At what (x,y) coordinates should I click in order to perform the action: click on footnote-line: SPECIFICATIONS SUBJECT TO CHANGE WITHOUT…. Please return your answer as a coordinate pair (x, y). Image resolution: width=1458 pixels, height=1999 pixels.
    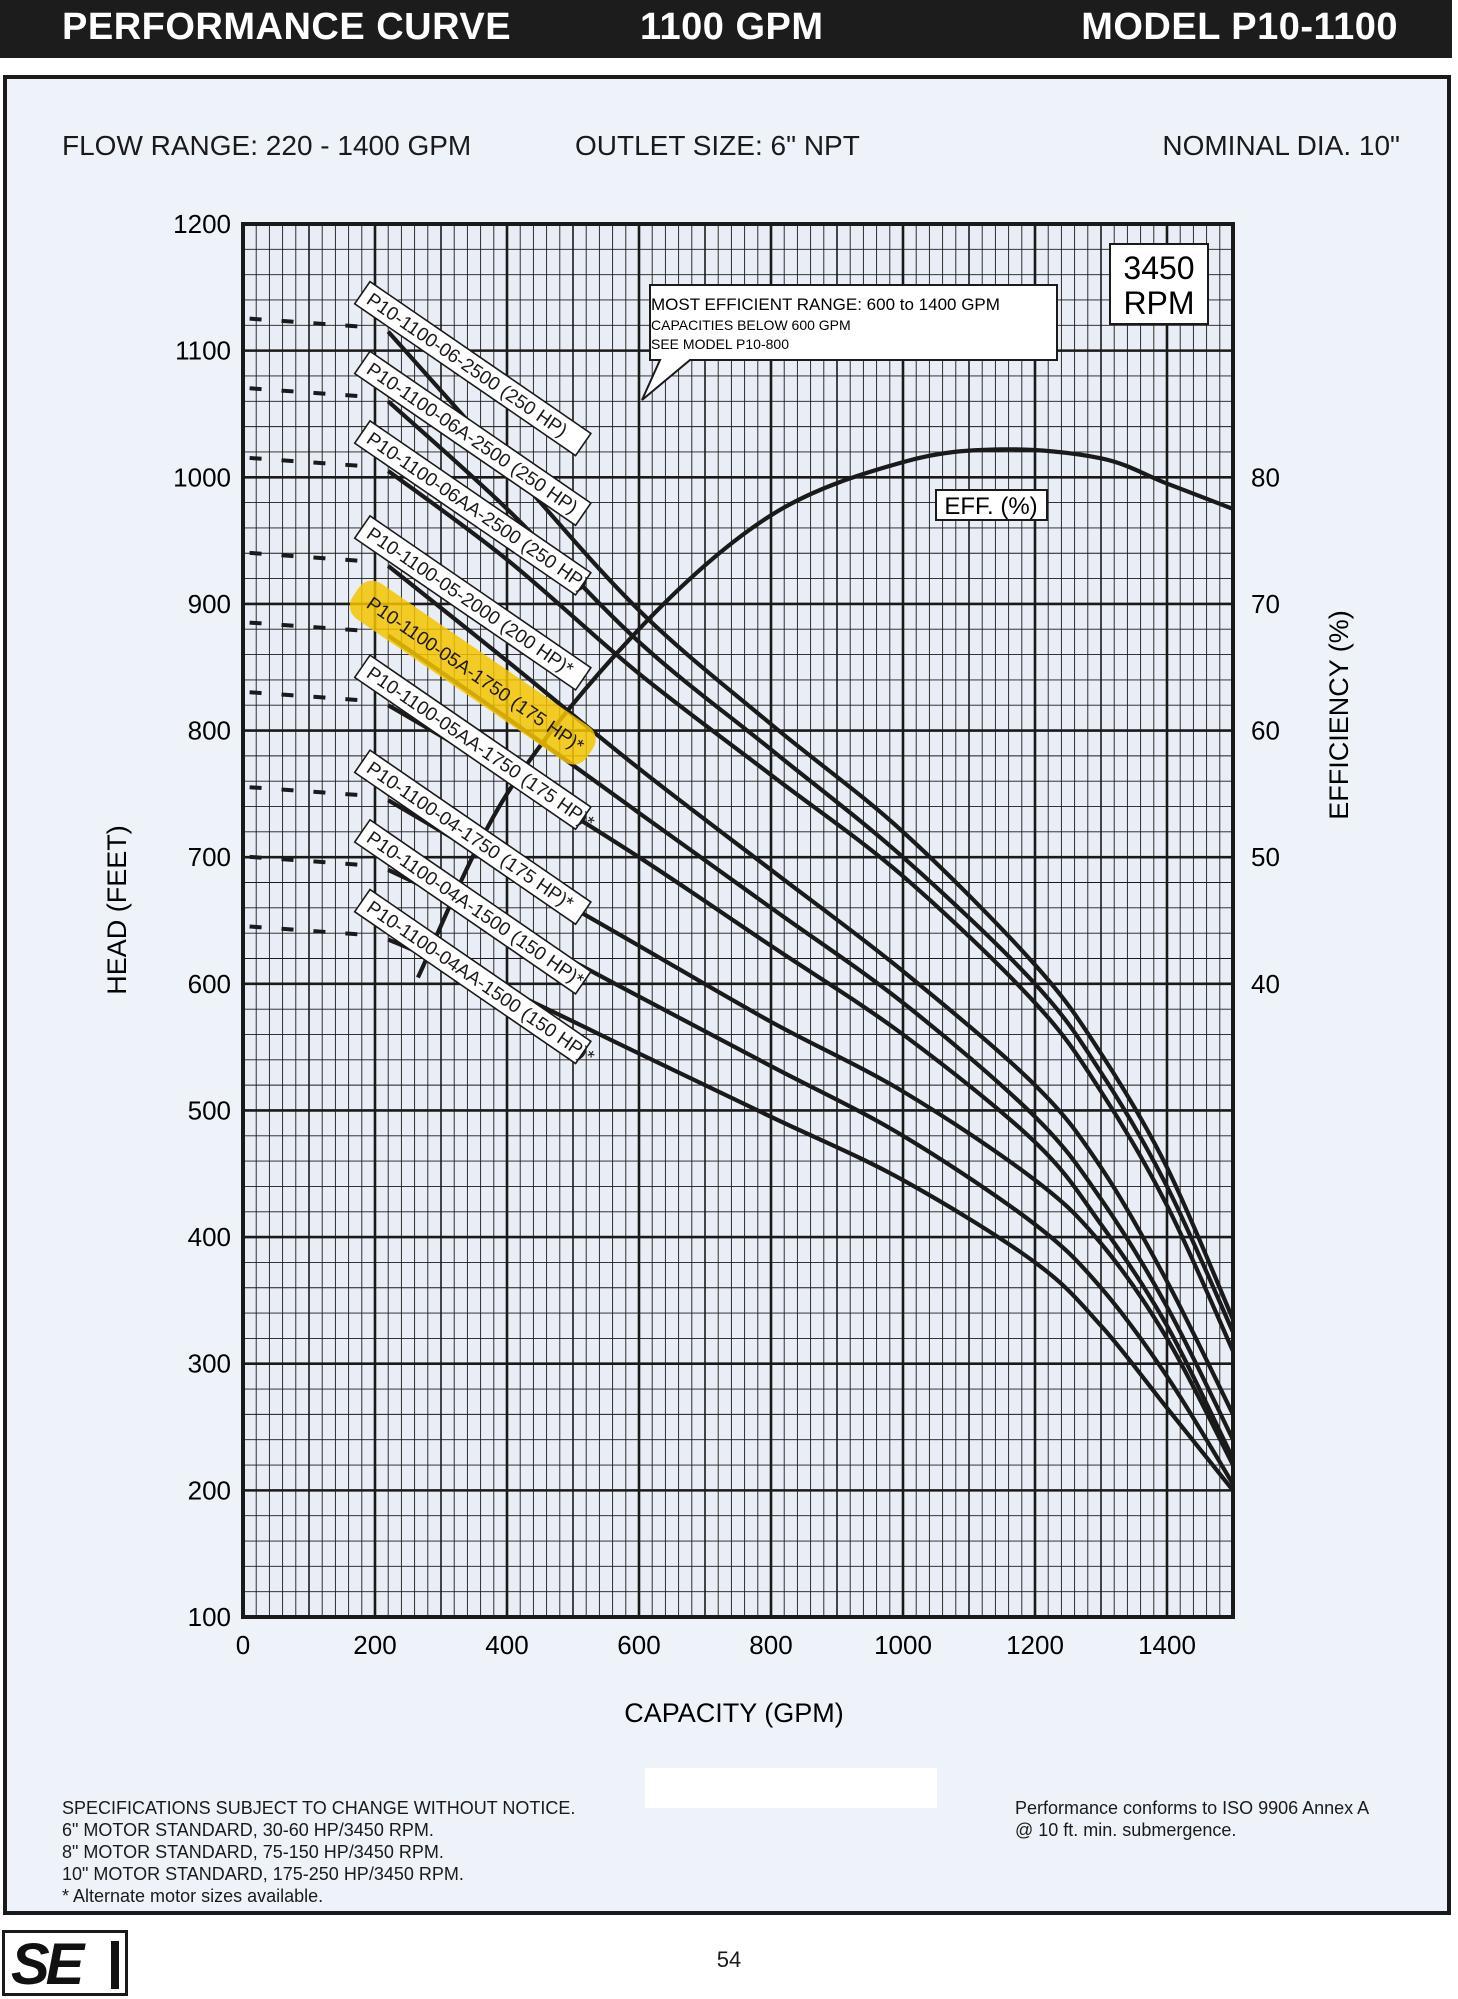
    Looking at the image, I should click on (319, 1808).